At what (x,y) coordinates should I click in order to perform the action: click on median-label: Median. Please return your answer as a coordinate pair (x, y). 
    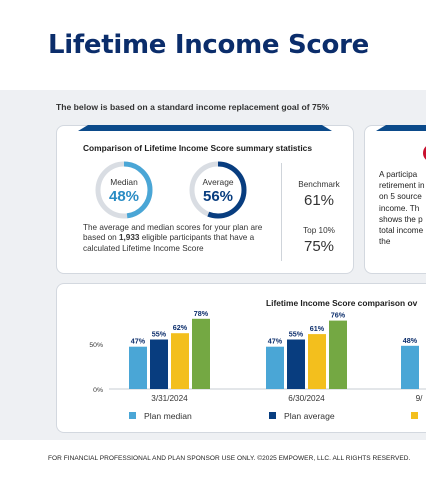
    Looking at the image, I should click on (124, 182).